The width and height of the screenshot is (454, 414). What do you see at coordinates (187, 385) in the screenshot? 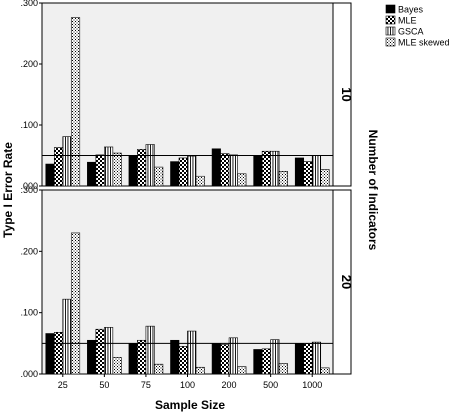
I see `x-tick-label: 100` at bounding box center [187, 385].